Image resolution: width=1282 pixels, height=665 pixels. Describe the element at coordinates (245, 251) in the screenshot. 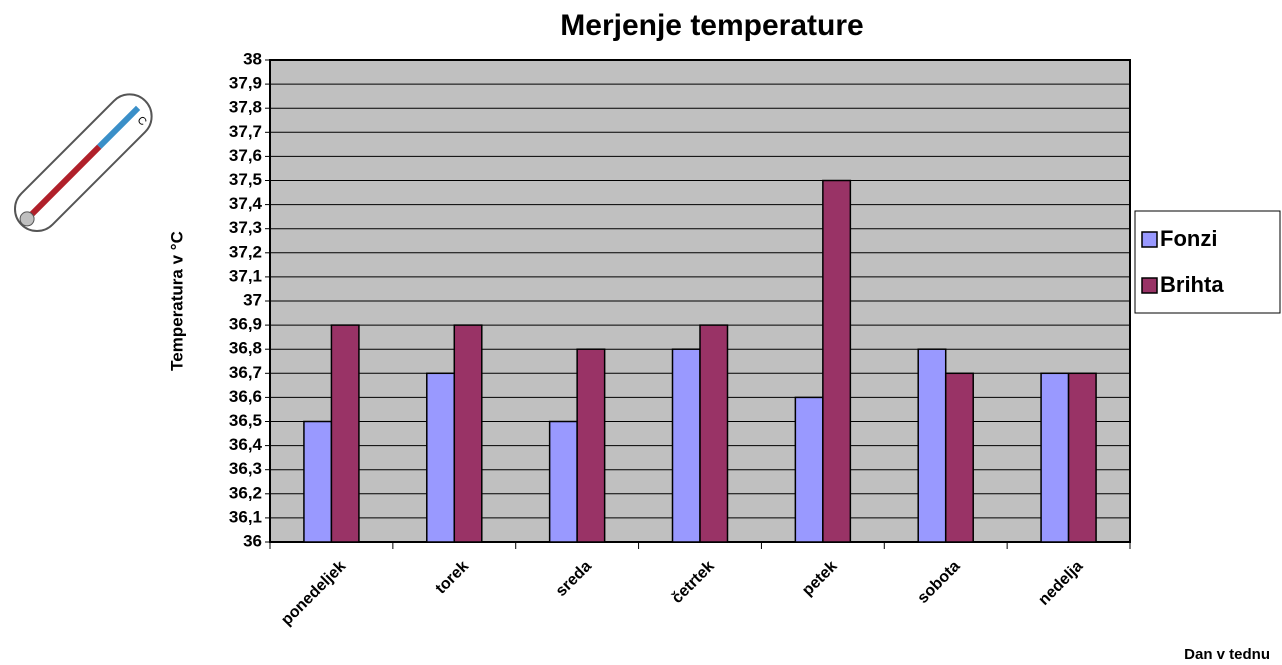

I see `y-tick-label: 37,2` at that location.